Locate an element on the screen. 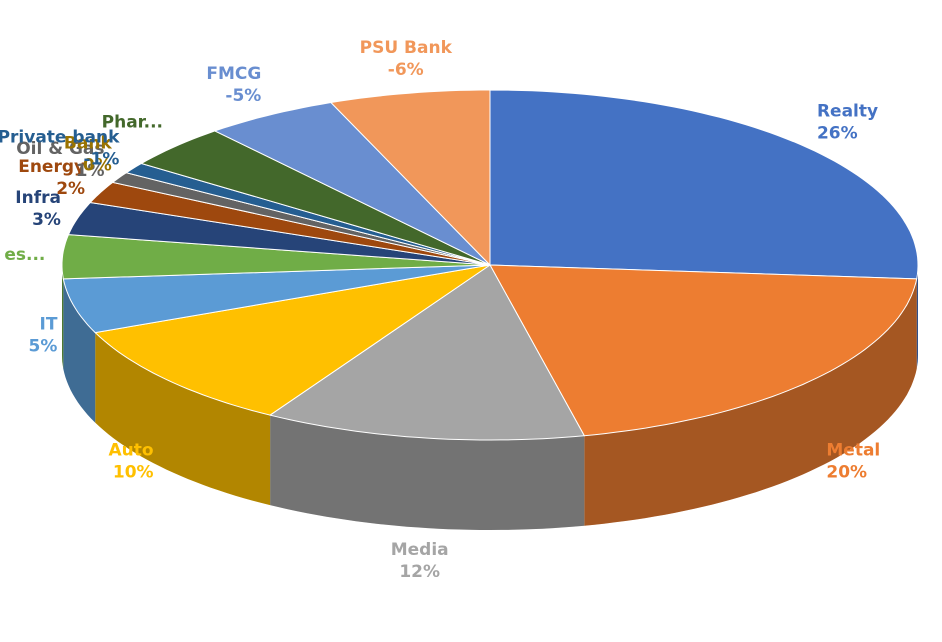 The height and width of the screenshot is (642, 942). data-label-name: Media is located at coordinates (420, 550).